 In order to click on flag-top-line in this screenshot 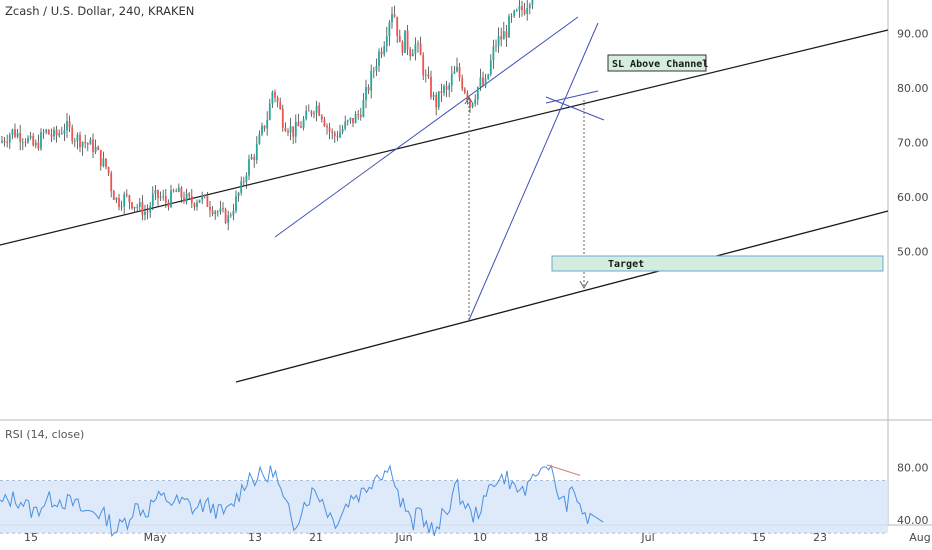, I will do `click(572, 97)`.